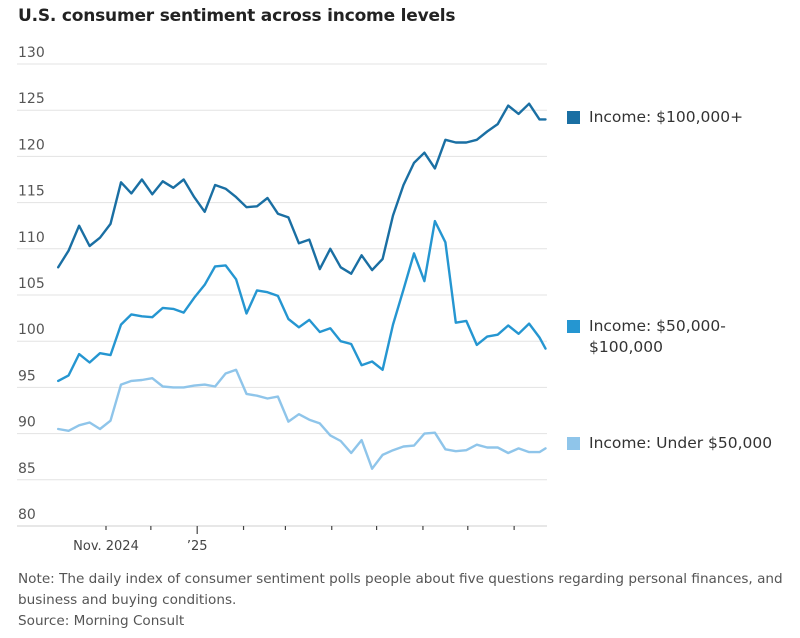  I want to click on legend-item-income-100k-plus: Income: $100,000+, so click(678, 117).